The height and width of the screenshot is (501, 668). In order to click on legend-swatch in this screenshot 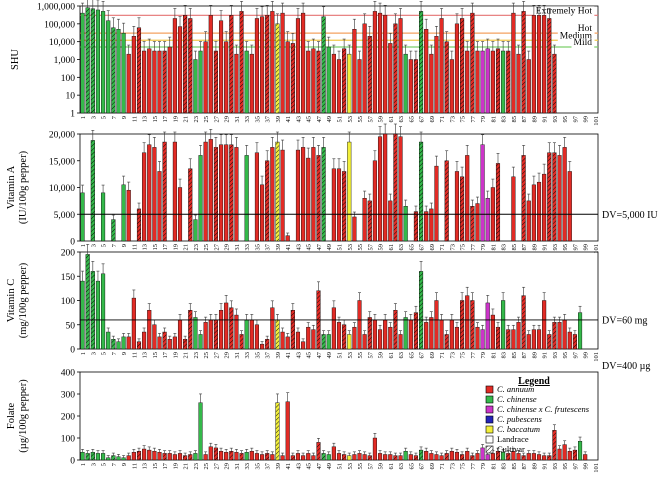, I will do `click(489, 439)`.